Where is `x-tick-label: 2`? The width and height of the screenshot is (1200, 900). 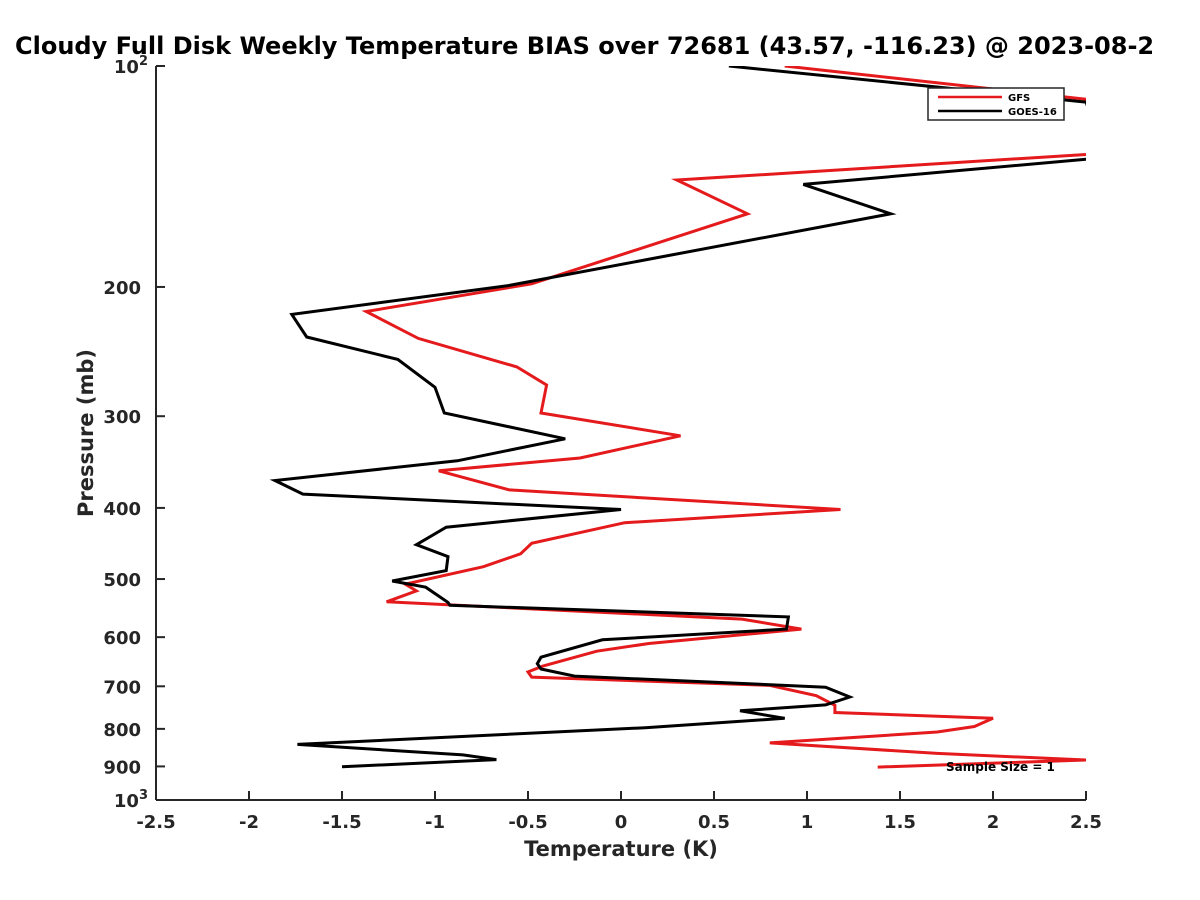 x-tick-label: 2 is located at coordinates (993, 822).